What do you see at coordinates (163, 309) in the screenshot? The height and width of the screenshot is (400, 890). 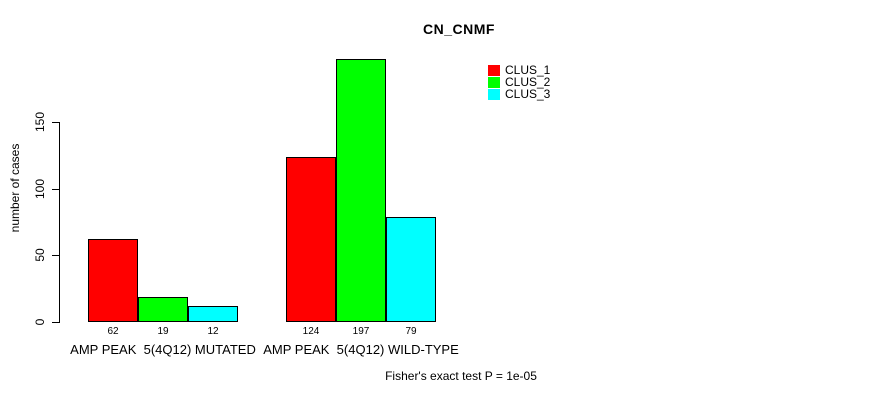 I see `bar-clus_2-group1` at bounding box center [163, 309].